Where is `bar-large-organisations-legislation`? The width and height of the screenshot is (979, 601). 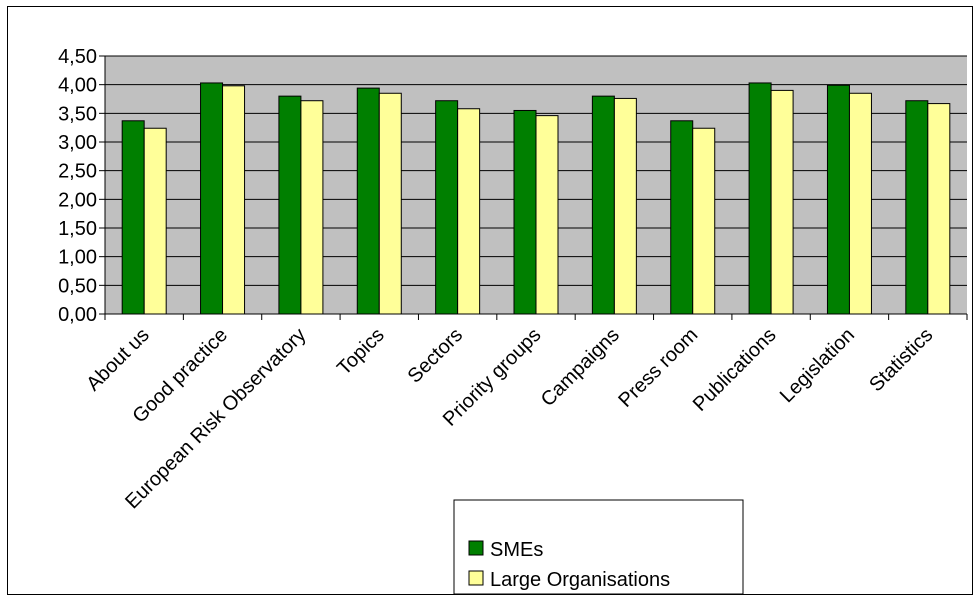
bar-large-organisations-legislation is located at coordinates (860, 203).